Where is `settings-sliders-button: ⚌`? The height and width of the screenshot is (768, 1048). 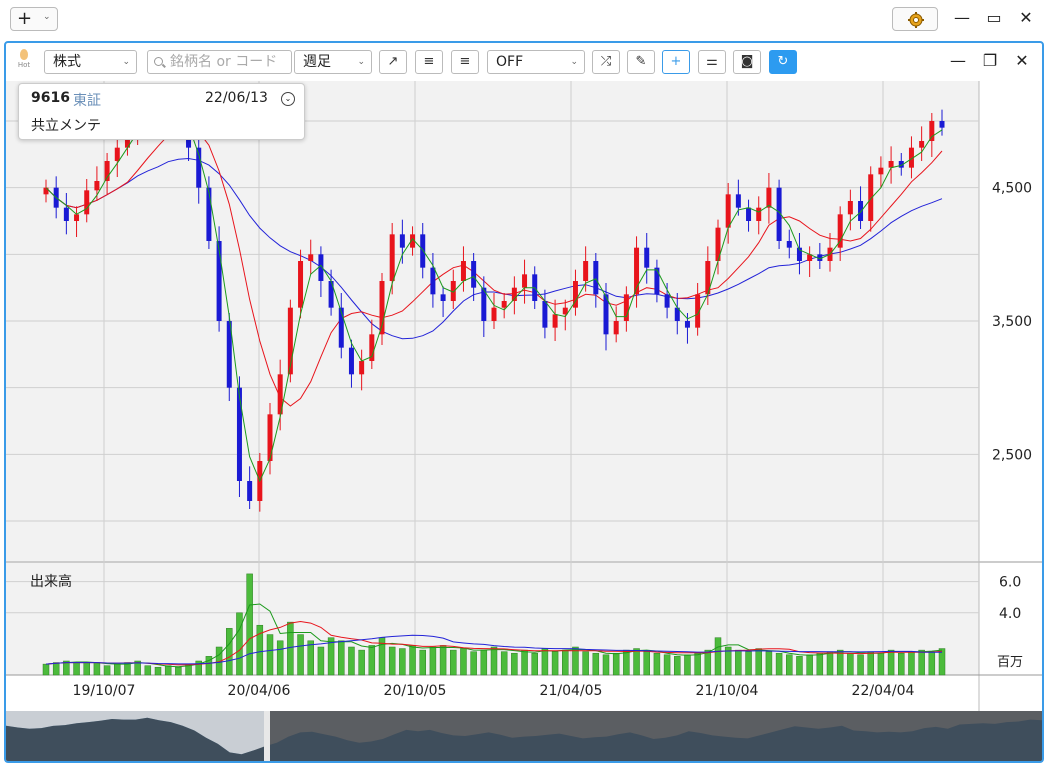
settings-sliders-button: ⚌ is located at coordinates (712, 62).